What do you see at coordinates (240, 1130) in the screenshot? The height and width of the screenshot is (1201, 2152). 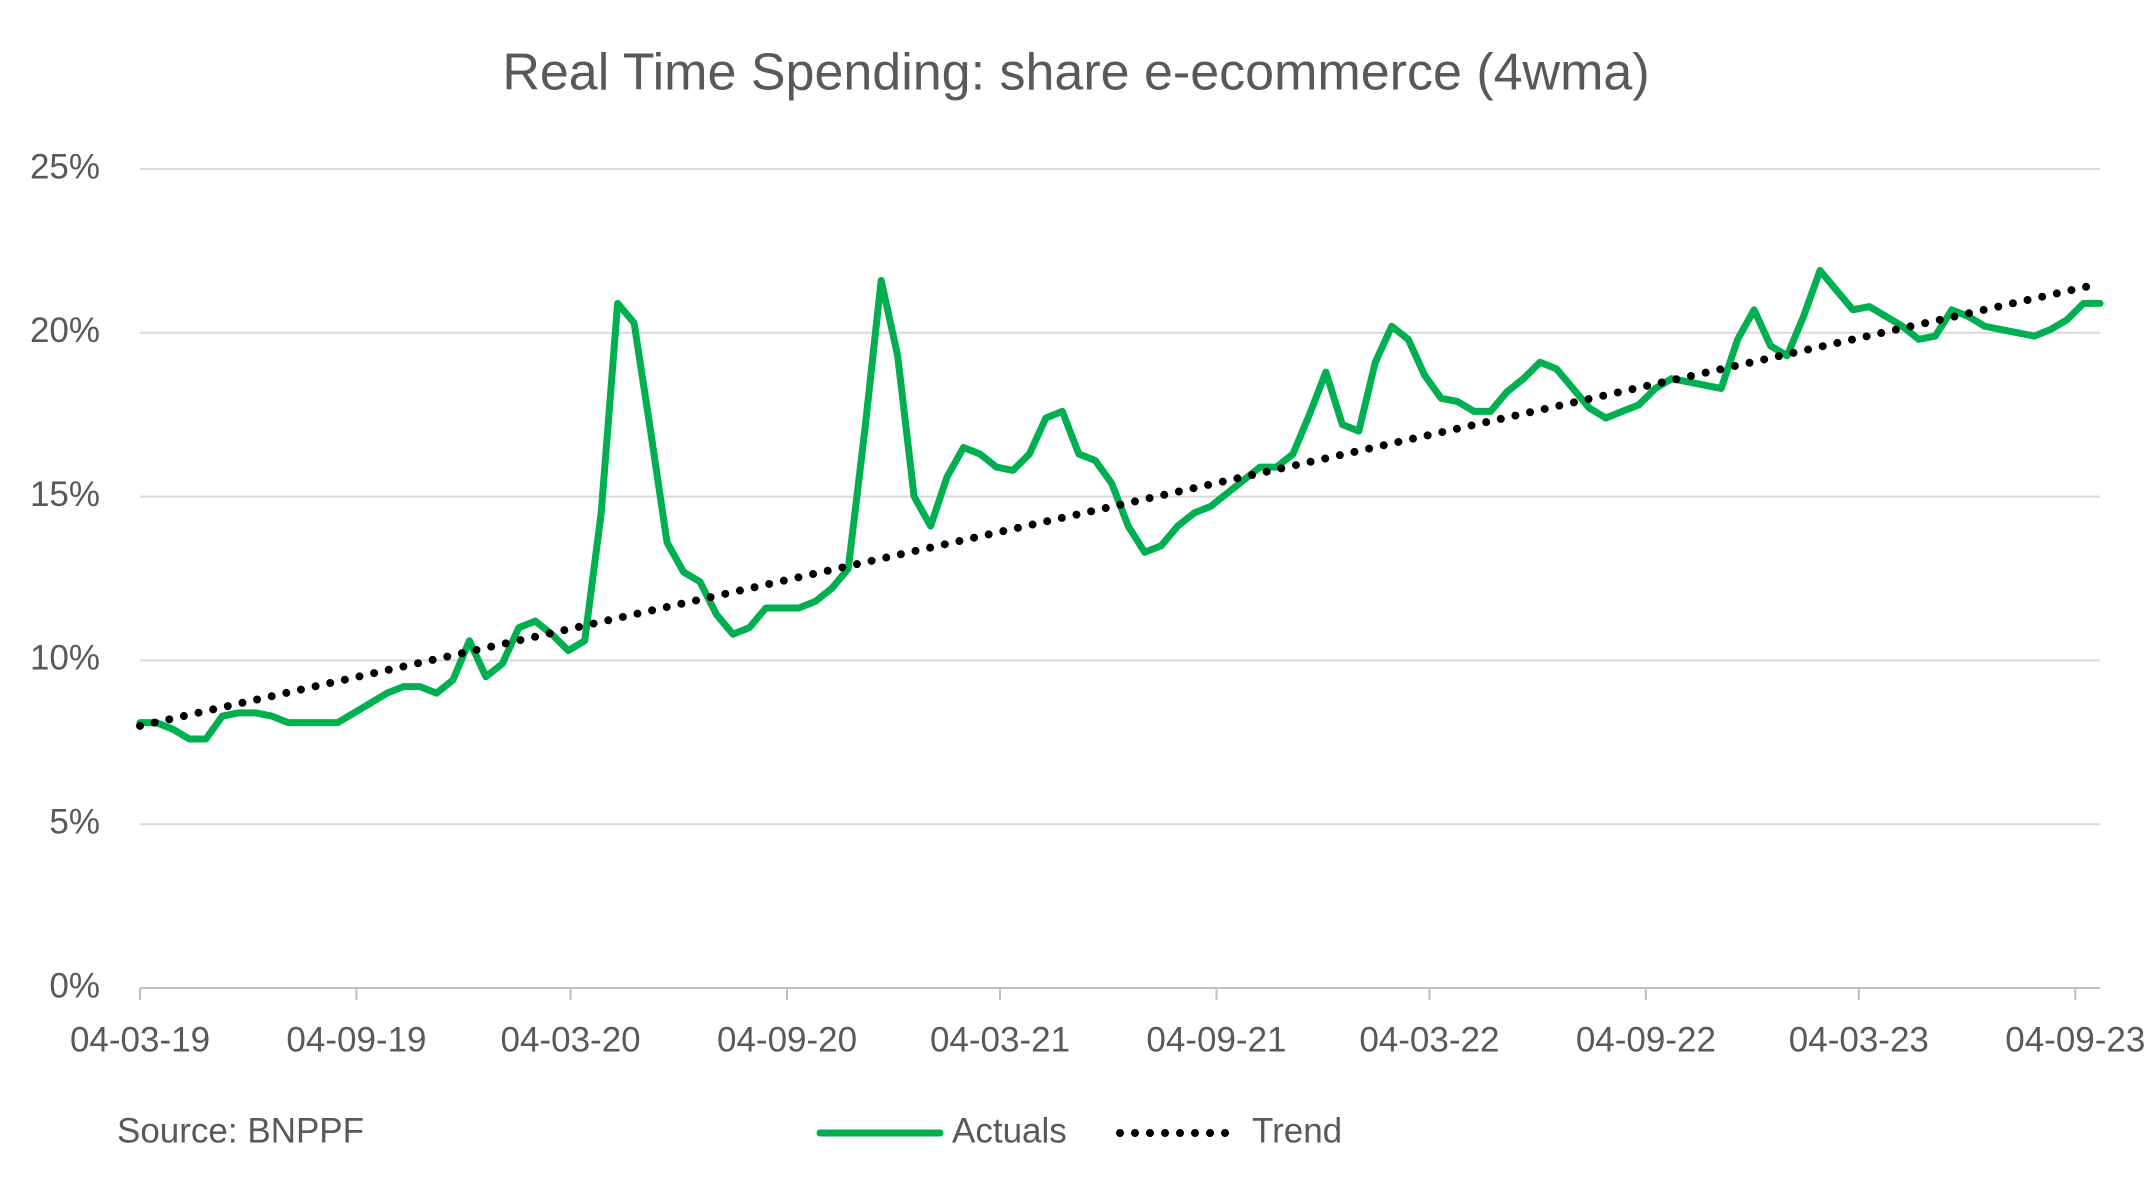 I see `source-note: Source: BNPPF` at bounding box center [240, 1130].